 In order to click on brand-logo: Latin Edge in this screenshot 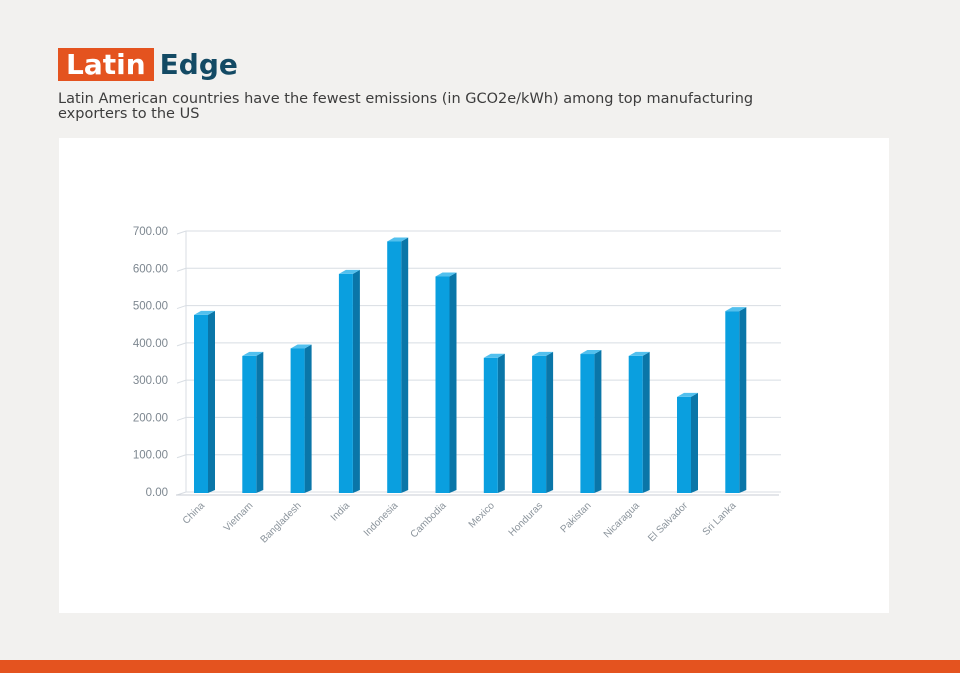, I will do `click(148, 64)`.